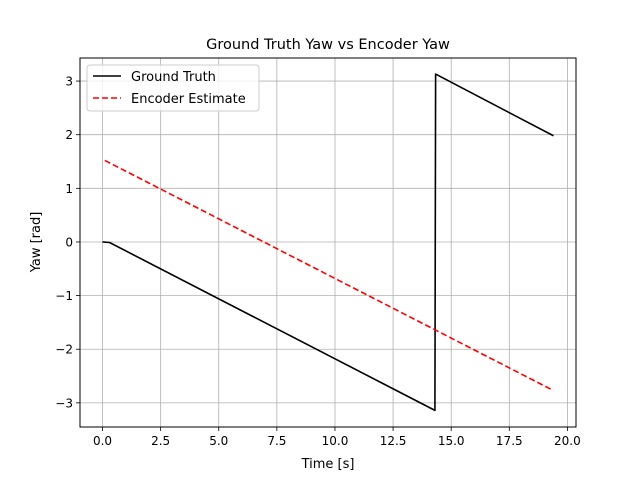  Describe the element at coordinates (173, 77) in the screenshot. I see `legend-label-ground-truth: Ground Truth` at that location.